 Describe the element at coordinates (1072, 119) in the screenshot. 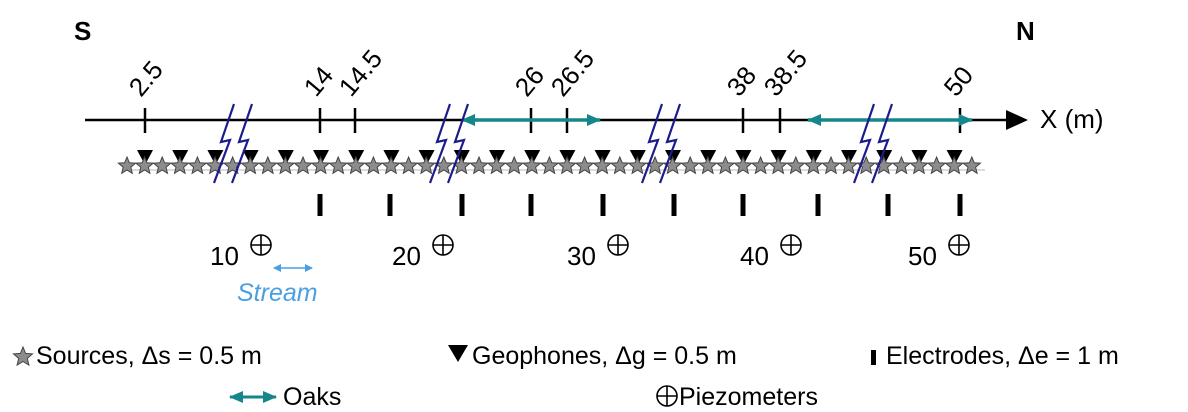

I see `x-axis-label: X (m)` at that location.